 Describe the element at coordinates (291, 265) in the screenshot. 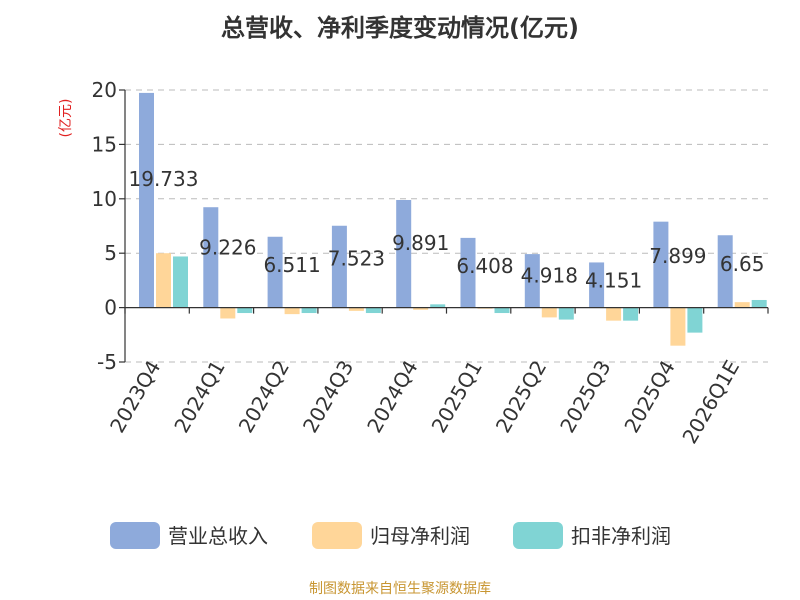

I see `data-label: 6.511` at that location.